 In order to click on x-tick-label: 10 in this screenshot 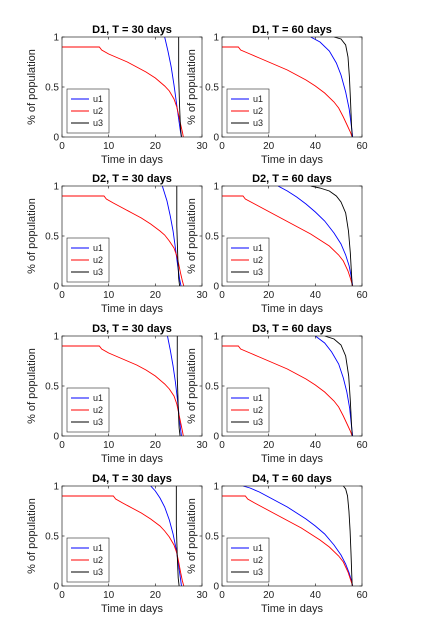, I will do `click(109, 445)`.